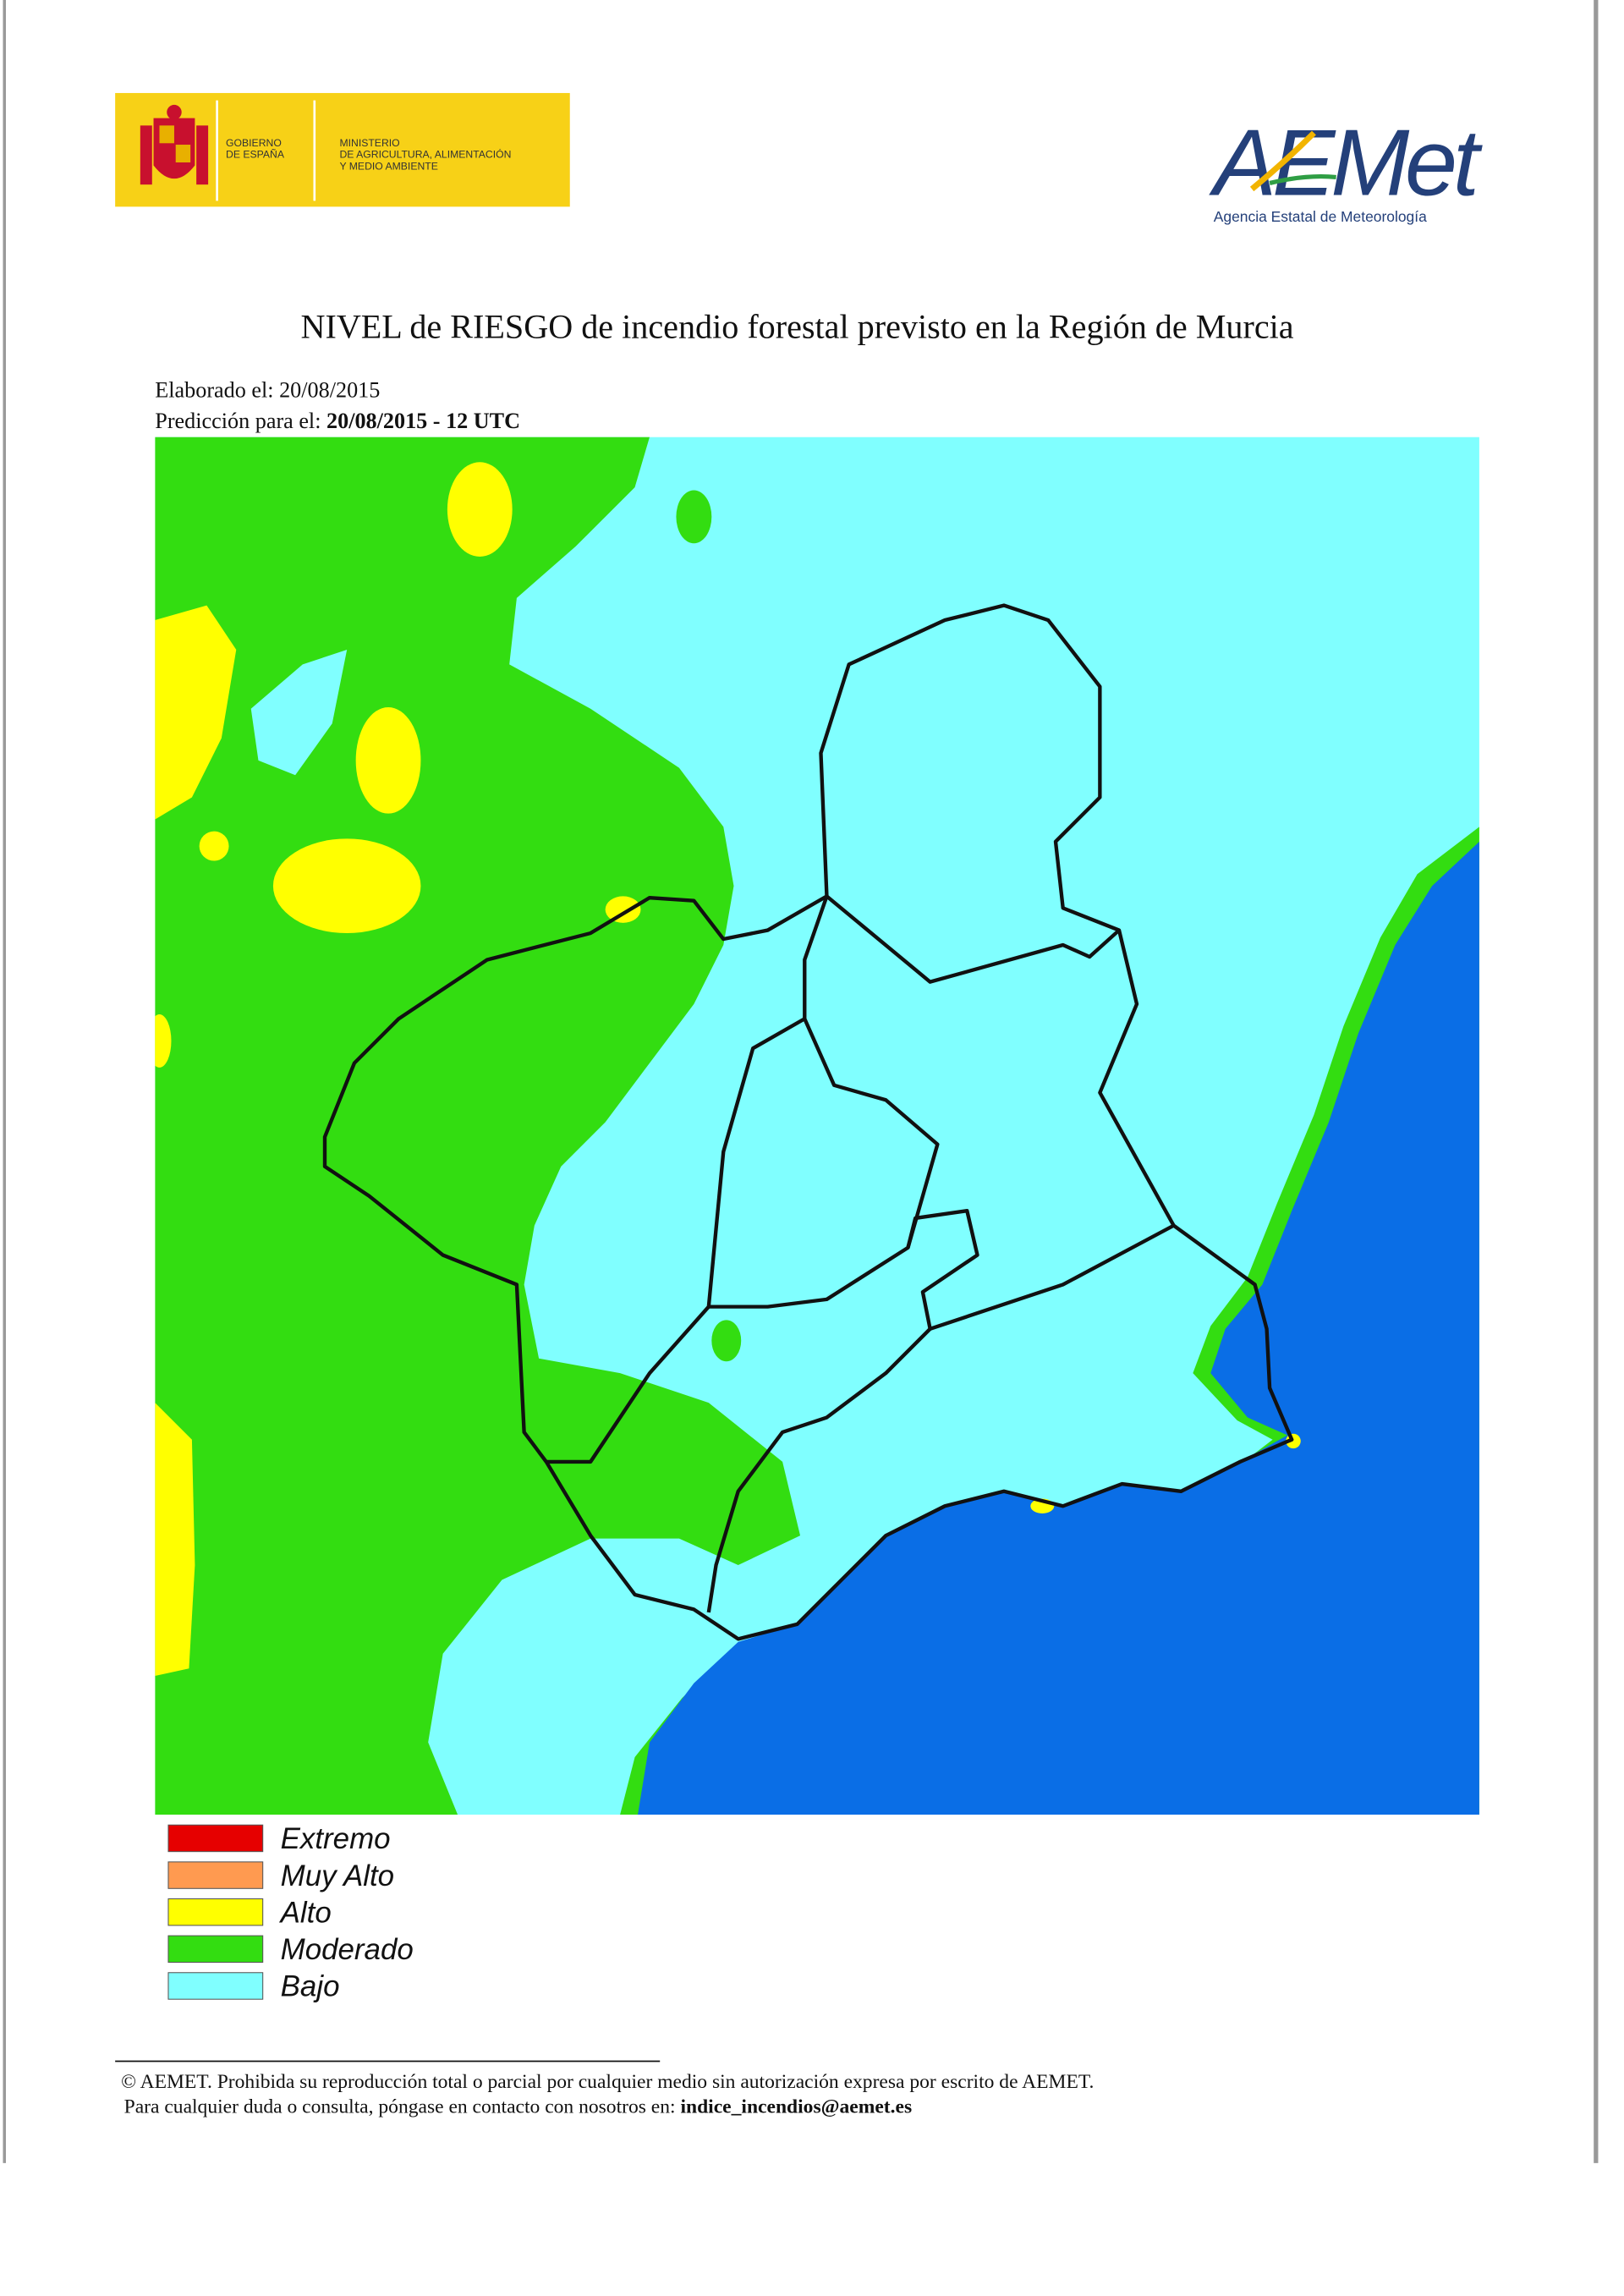  I want to click on legend-label: Muy Alto, so click(337, 1875).